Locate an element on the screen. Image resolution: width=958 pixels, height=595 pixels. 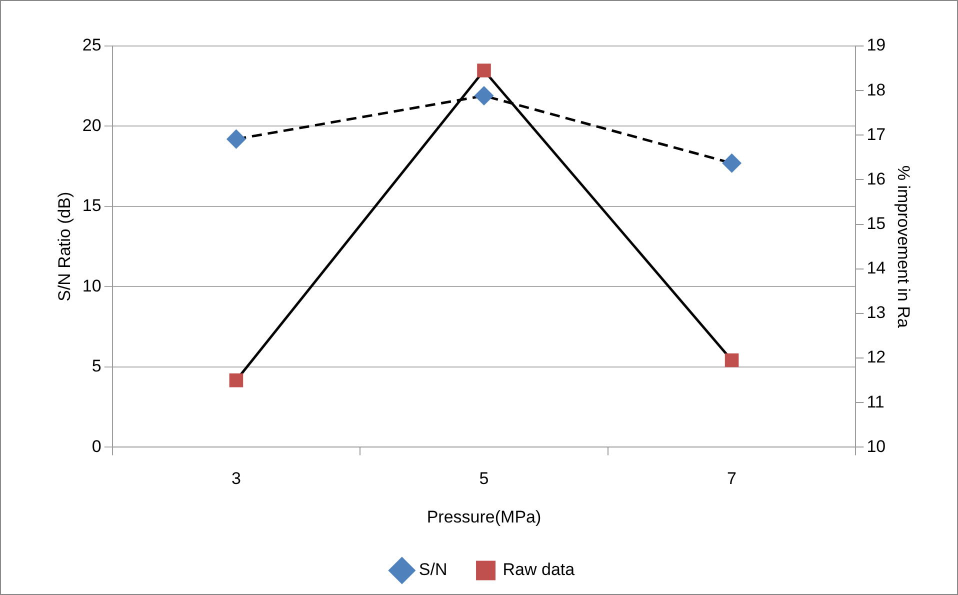
y2-tick-label: 11 is located at coordinates (875, 402).